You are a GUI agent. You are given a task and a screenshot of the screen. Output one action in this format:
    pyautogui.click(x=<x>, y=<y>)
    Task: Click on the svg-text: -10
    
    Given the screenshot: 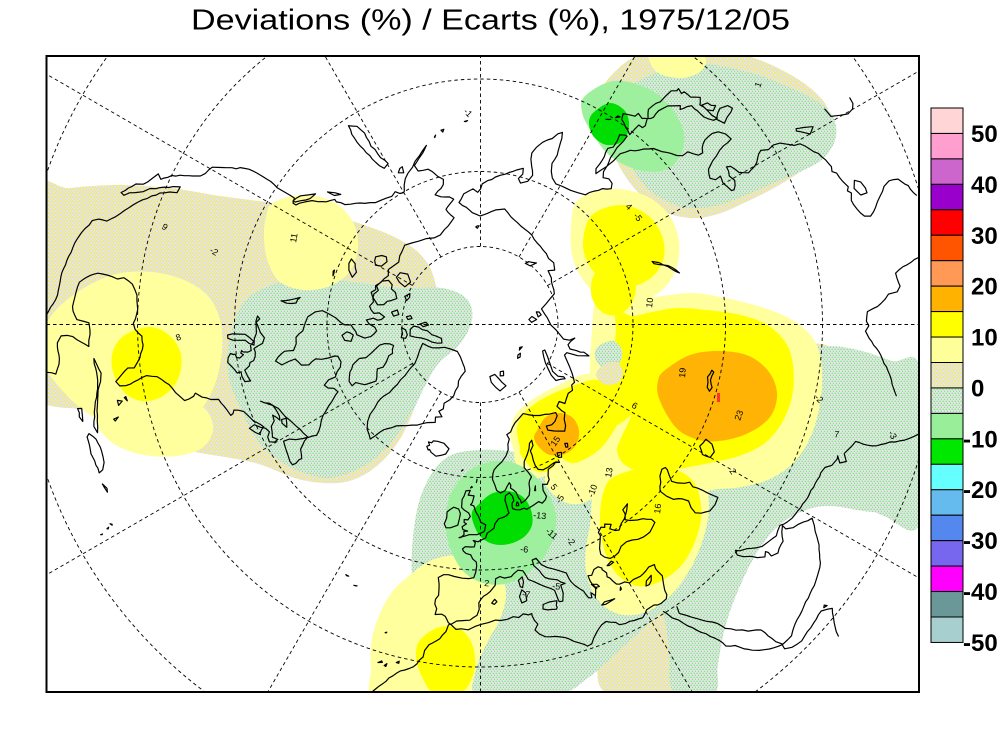 What is the action you would take?
    pyautogui.click(x=980, y=439)
    